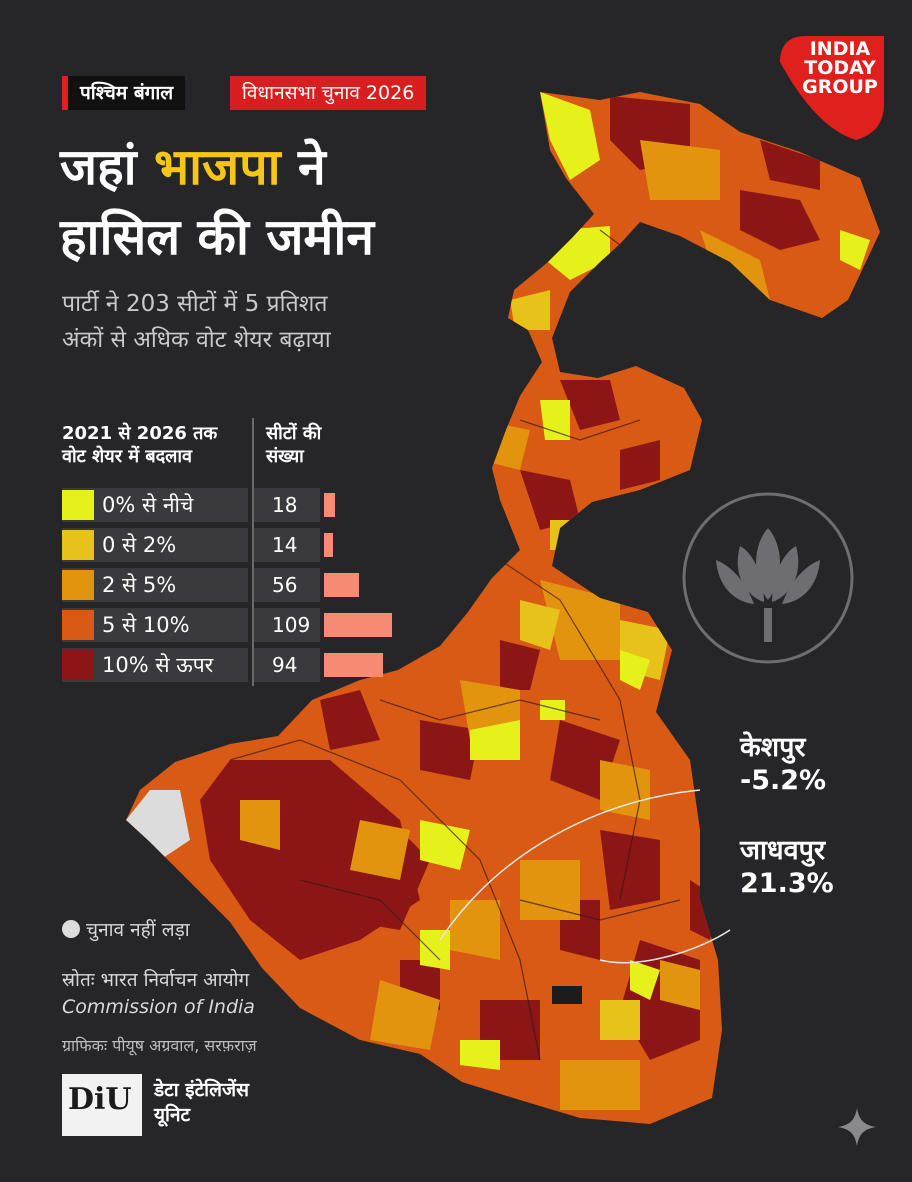 Image resolution: width=912 pixels, height=1182 pixels. I want to click on legend-row: 5 से 10% 109, so click(230, 625).